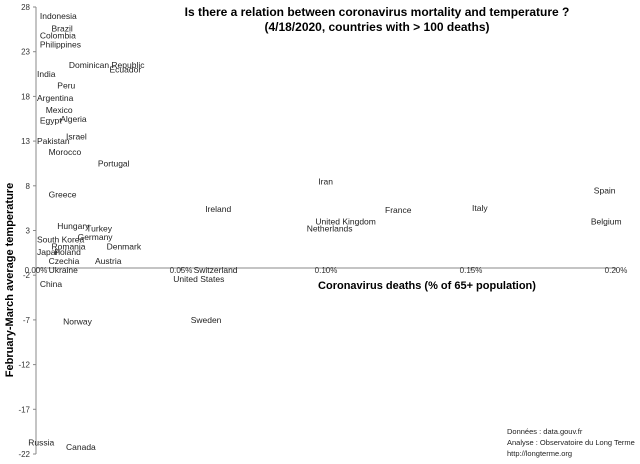 The width and height of the screenshot is (640, 464). I want to click on data-point-label: Italy, so click(480, 208).